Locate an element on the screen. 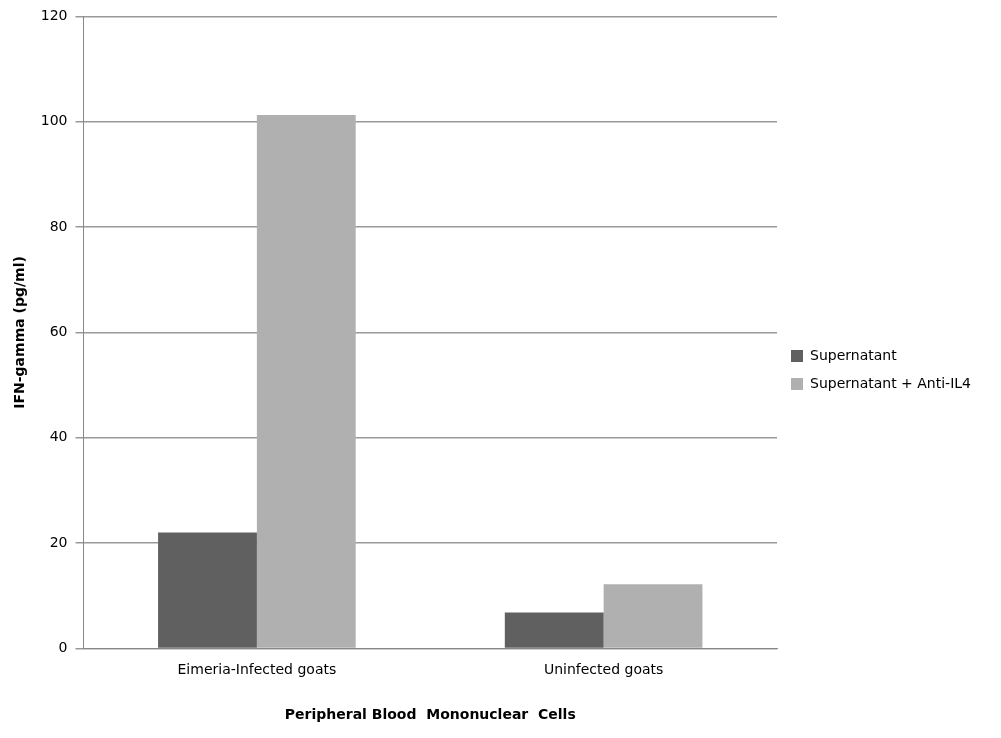  y-tick-label: 120 is located at coordinates (54, 15).